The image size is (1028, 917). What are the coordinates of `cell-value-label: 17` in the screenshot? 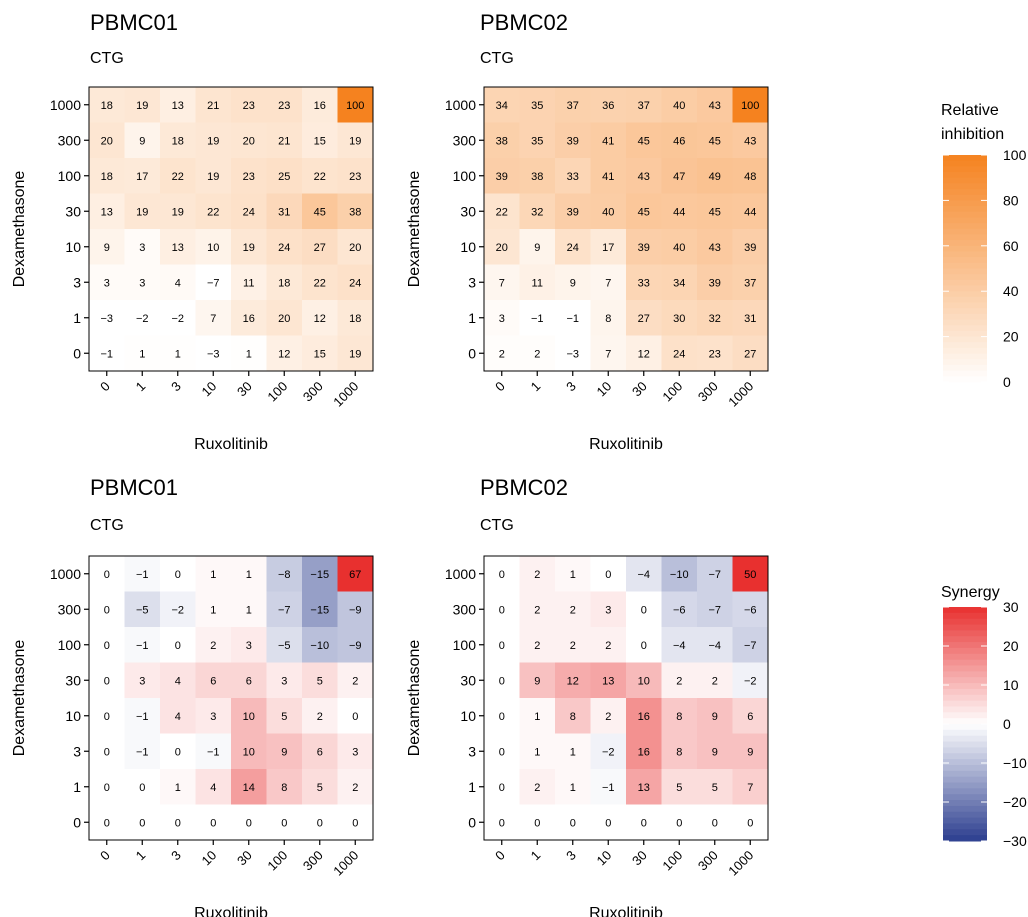 It's located at (608, 248).